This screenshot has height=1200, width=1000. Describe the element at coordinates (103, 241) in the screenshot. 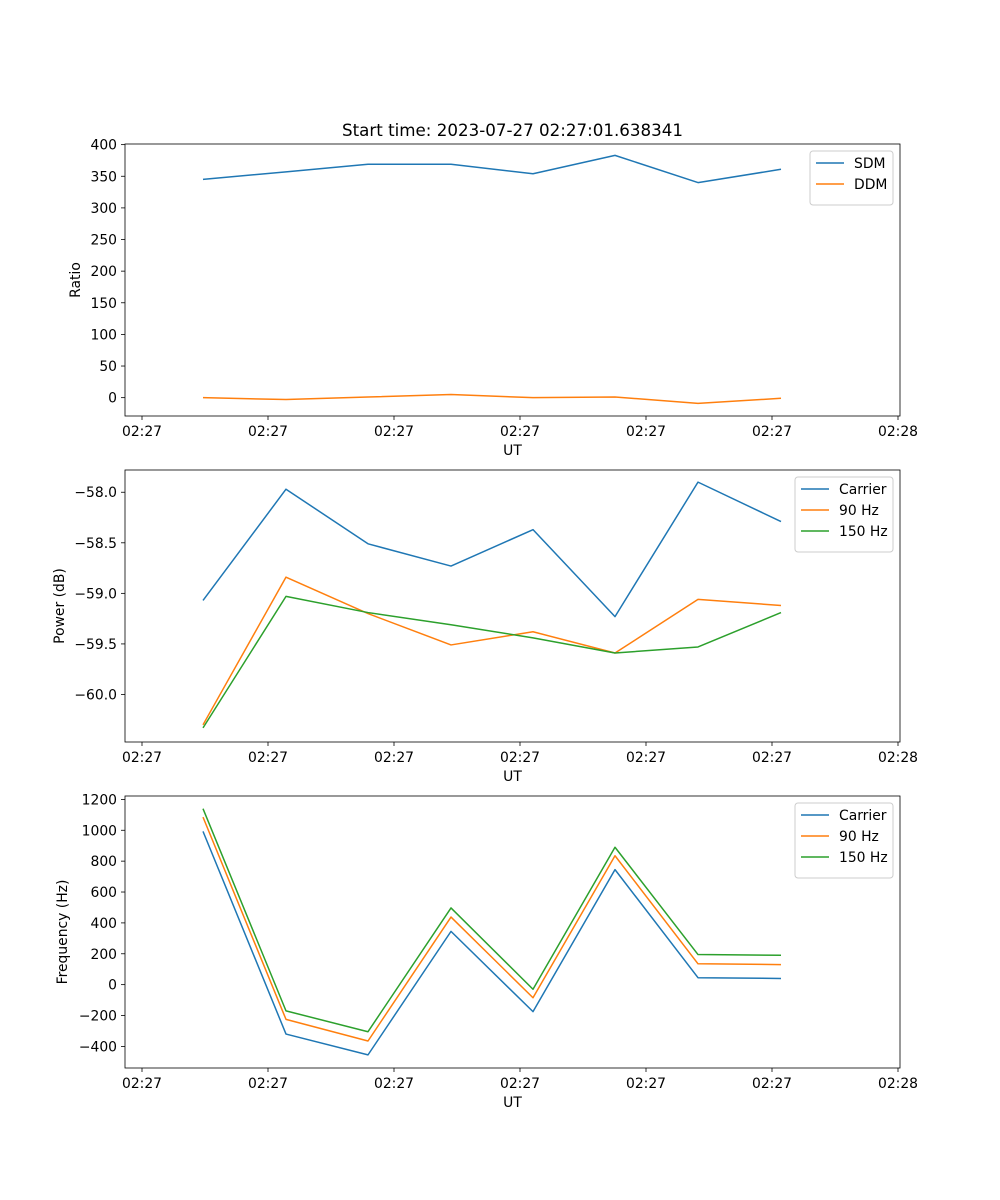

I see `y-tick-label: 250` at that location.